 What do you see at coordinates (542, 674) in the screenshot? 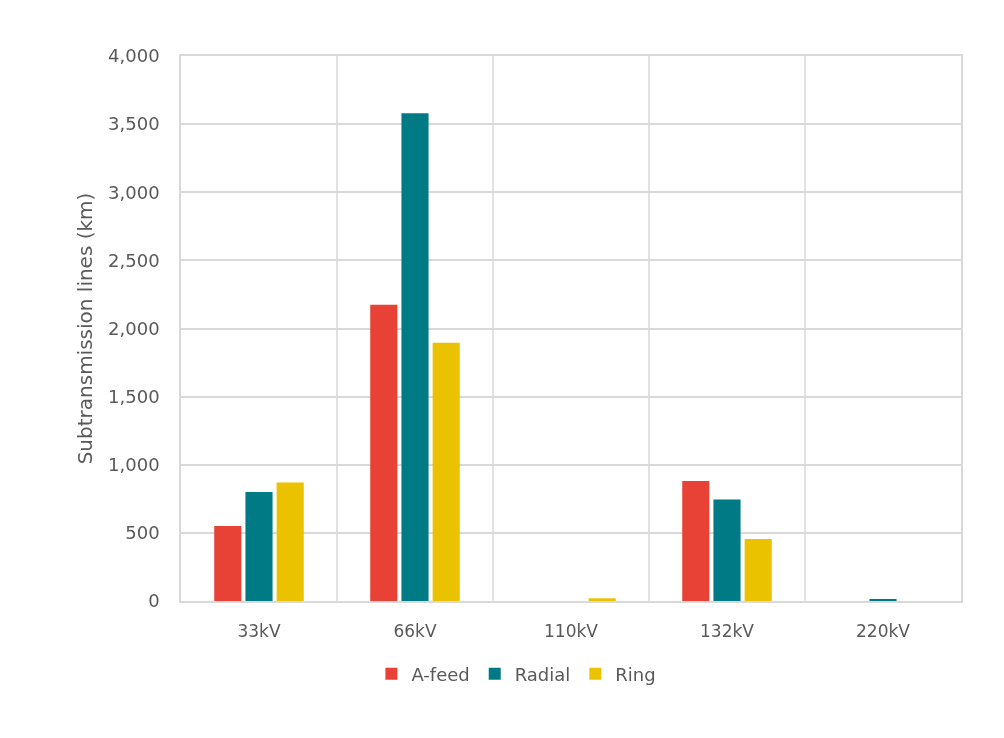
I see `legend-label: Radial` at bounding box center [542, 674].